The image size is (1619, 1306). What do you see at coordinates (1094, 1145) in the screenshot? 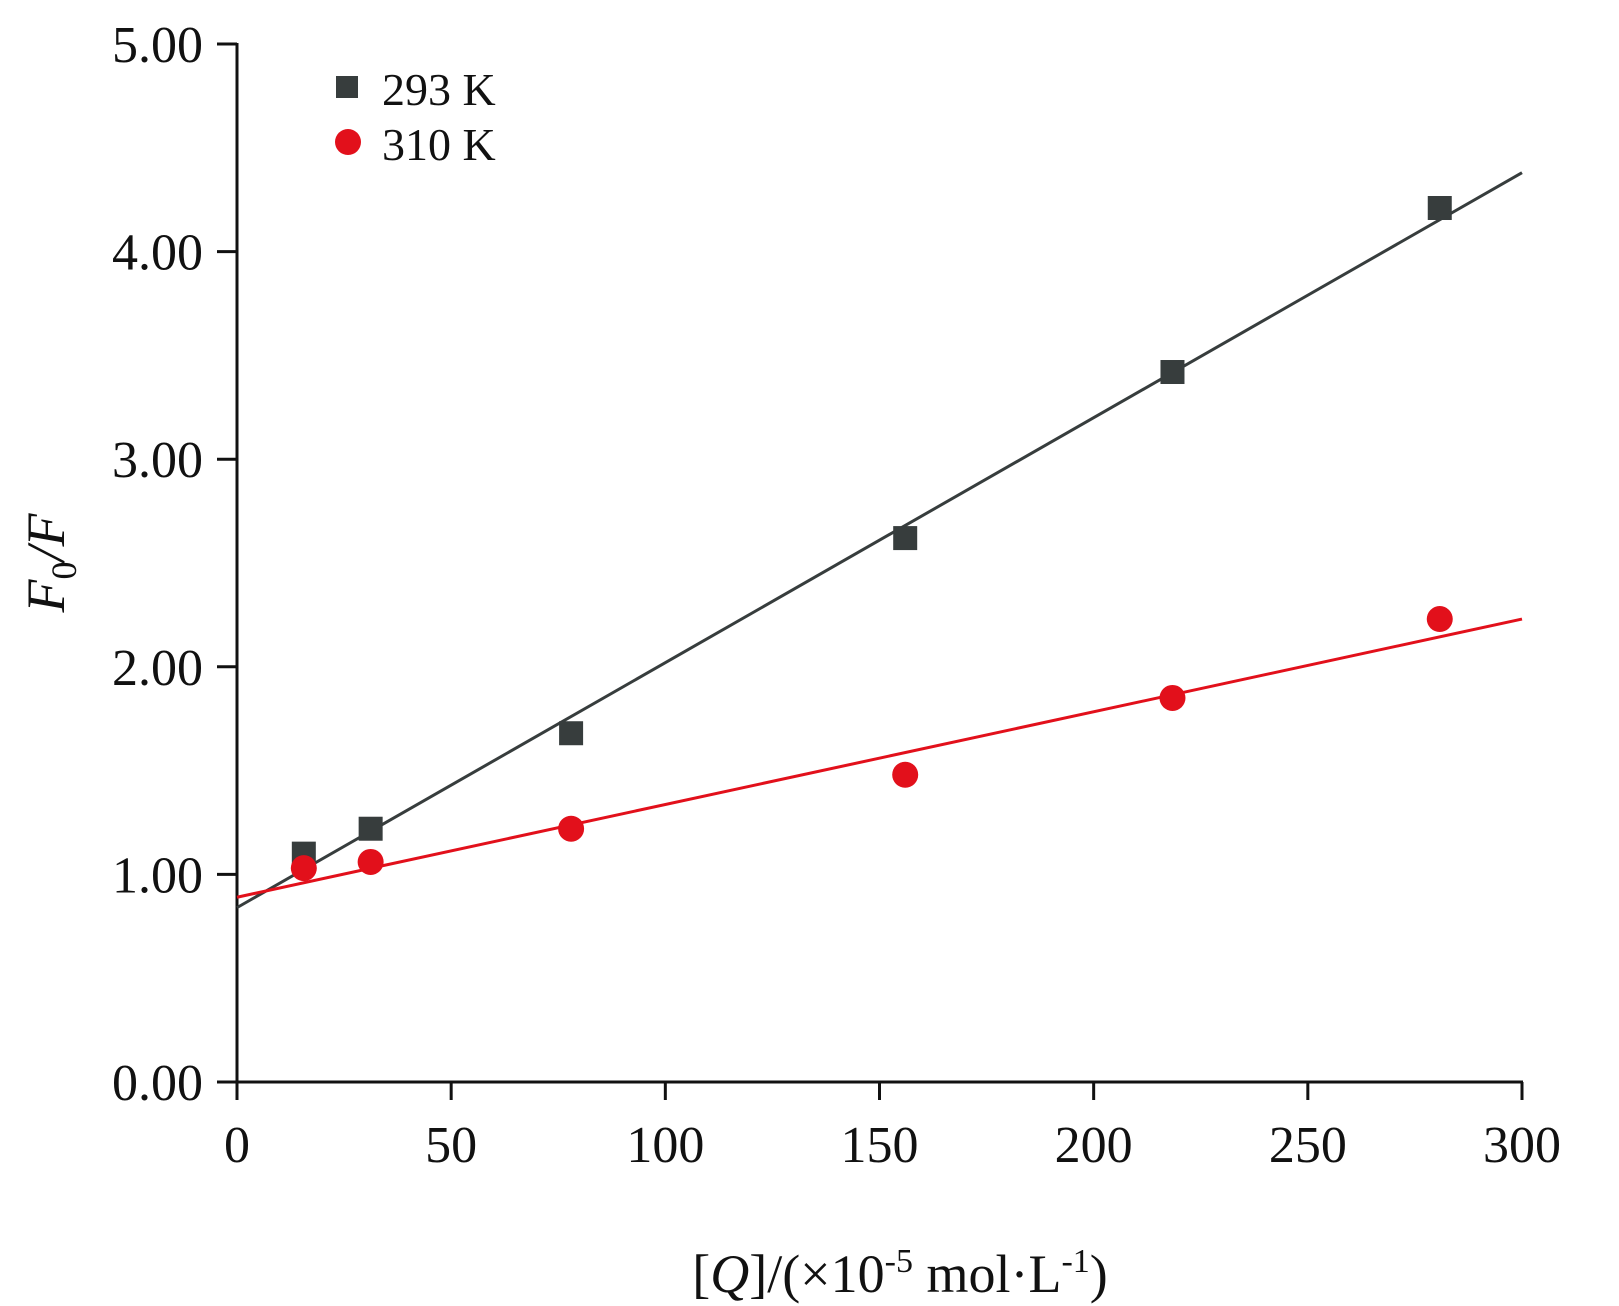
I see `x-tick-label: 200` at bounding box center [1094, 1145].